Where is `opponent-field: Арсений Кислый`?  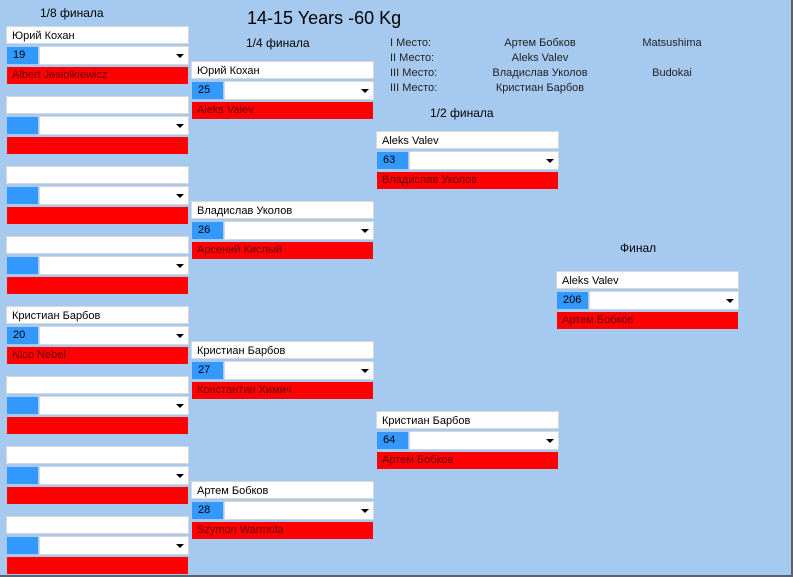 opponent-field: Арсений Кислый is located at coordinates (282, 250).